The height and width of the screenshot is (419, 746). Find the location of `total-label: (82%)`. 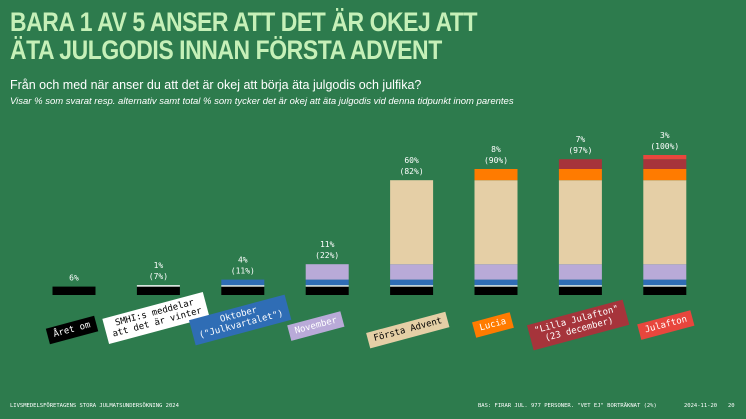

total-label: (82%) is located at coordinates (412, 171).